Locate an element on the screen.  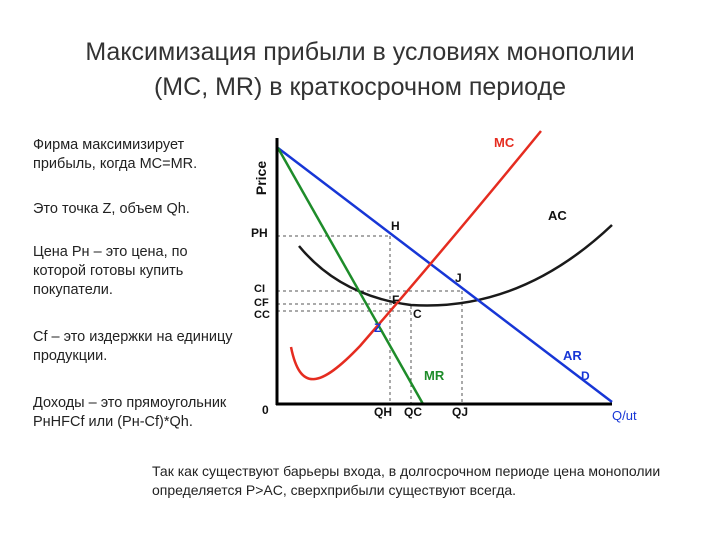
curve-label-mr: MR is located at coordinates (434, 375).